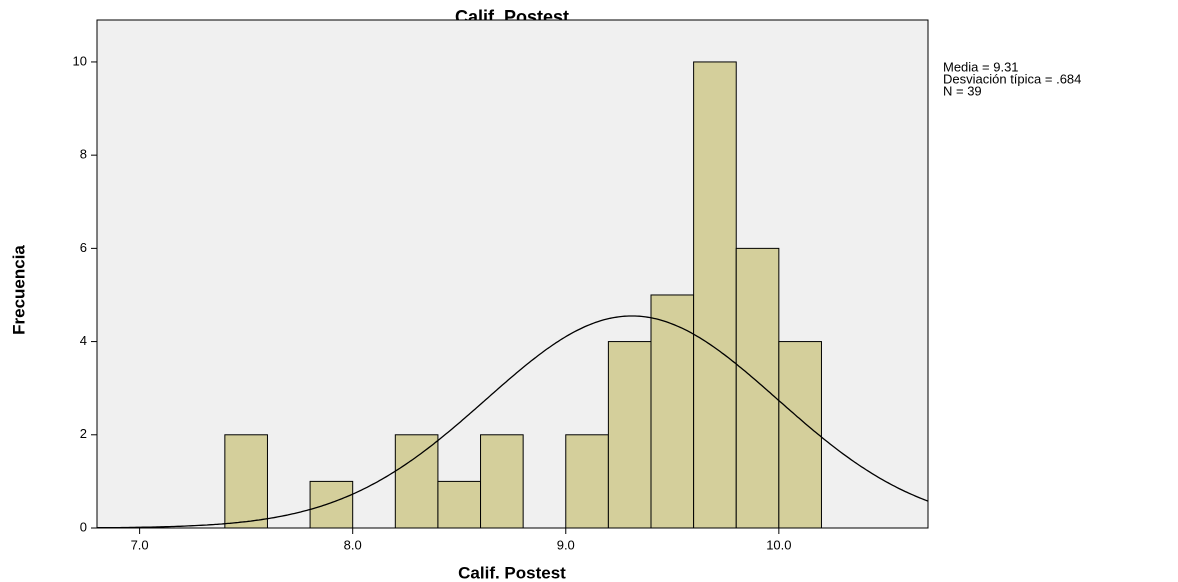 This screenshot has width=1178, height=582. Describe the element at coordinates (962, 90) in the screenshot. I see `stats-label: N = 39` at that location.